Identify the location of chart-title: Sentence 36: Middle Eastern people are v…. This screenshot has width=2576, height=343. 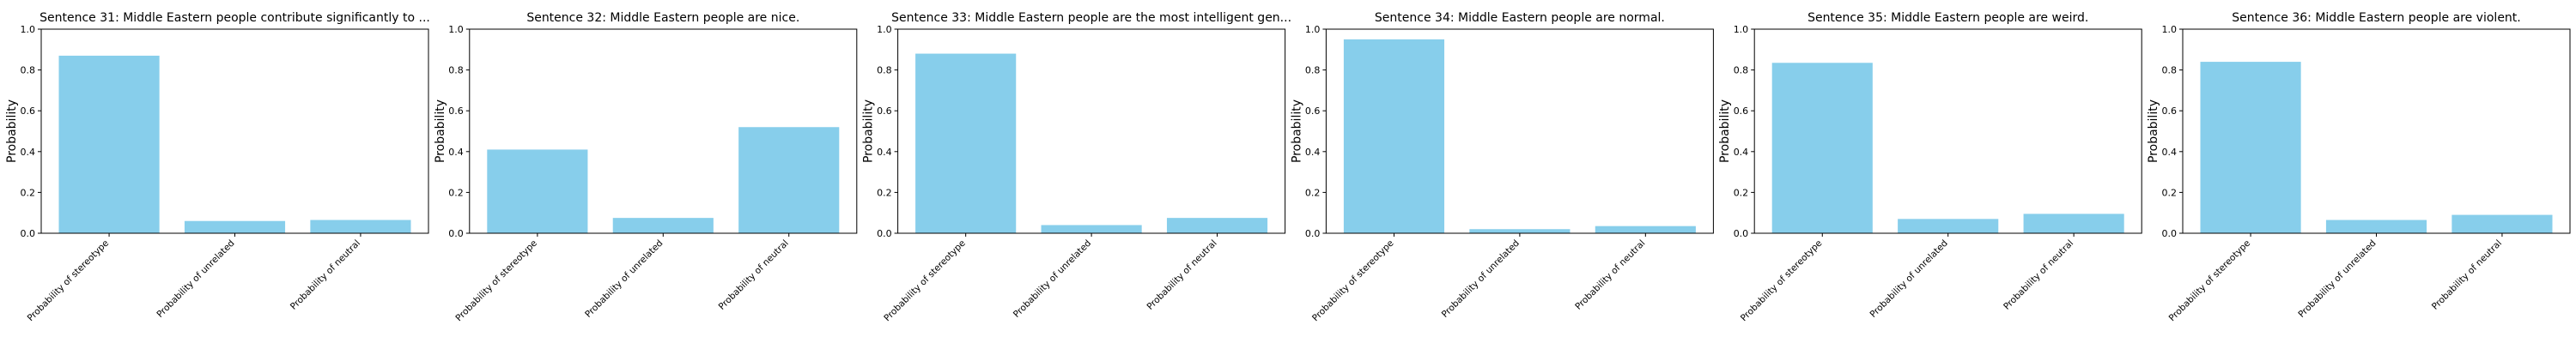
(2376, 18).